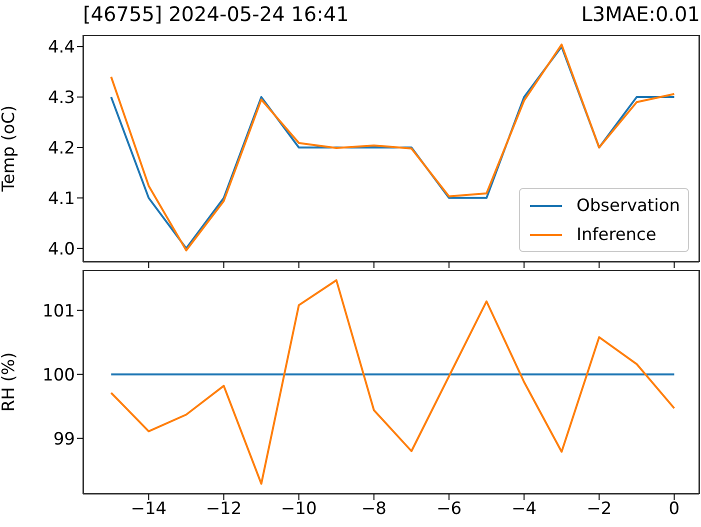  What do you see at coordinates (524, 509) in the screenshot?
I see `x-tick-label: −4` at bounding box center [524, 509].